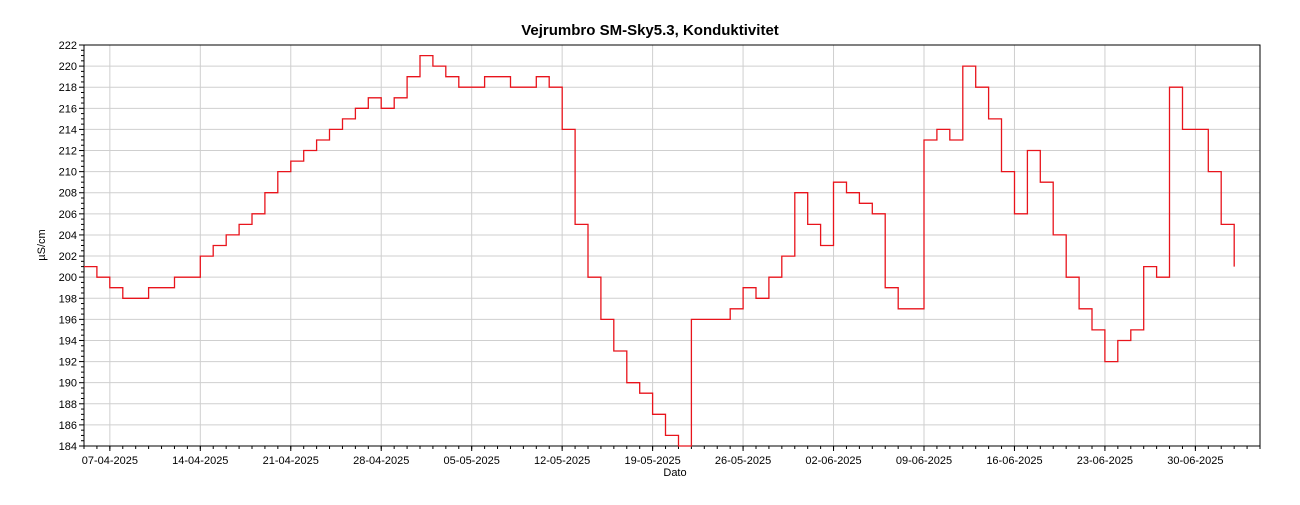 The height and width of the screenshot is (505, 1300). What do you see at coordinates (68, 88) in the screenshot?
I see `y-tick-label: 218` at bounding box center [68, 88].